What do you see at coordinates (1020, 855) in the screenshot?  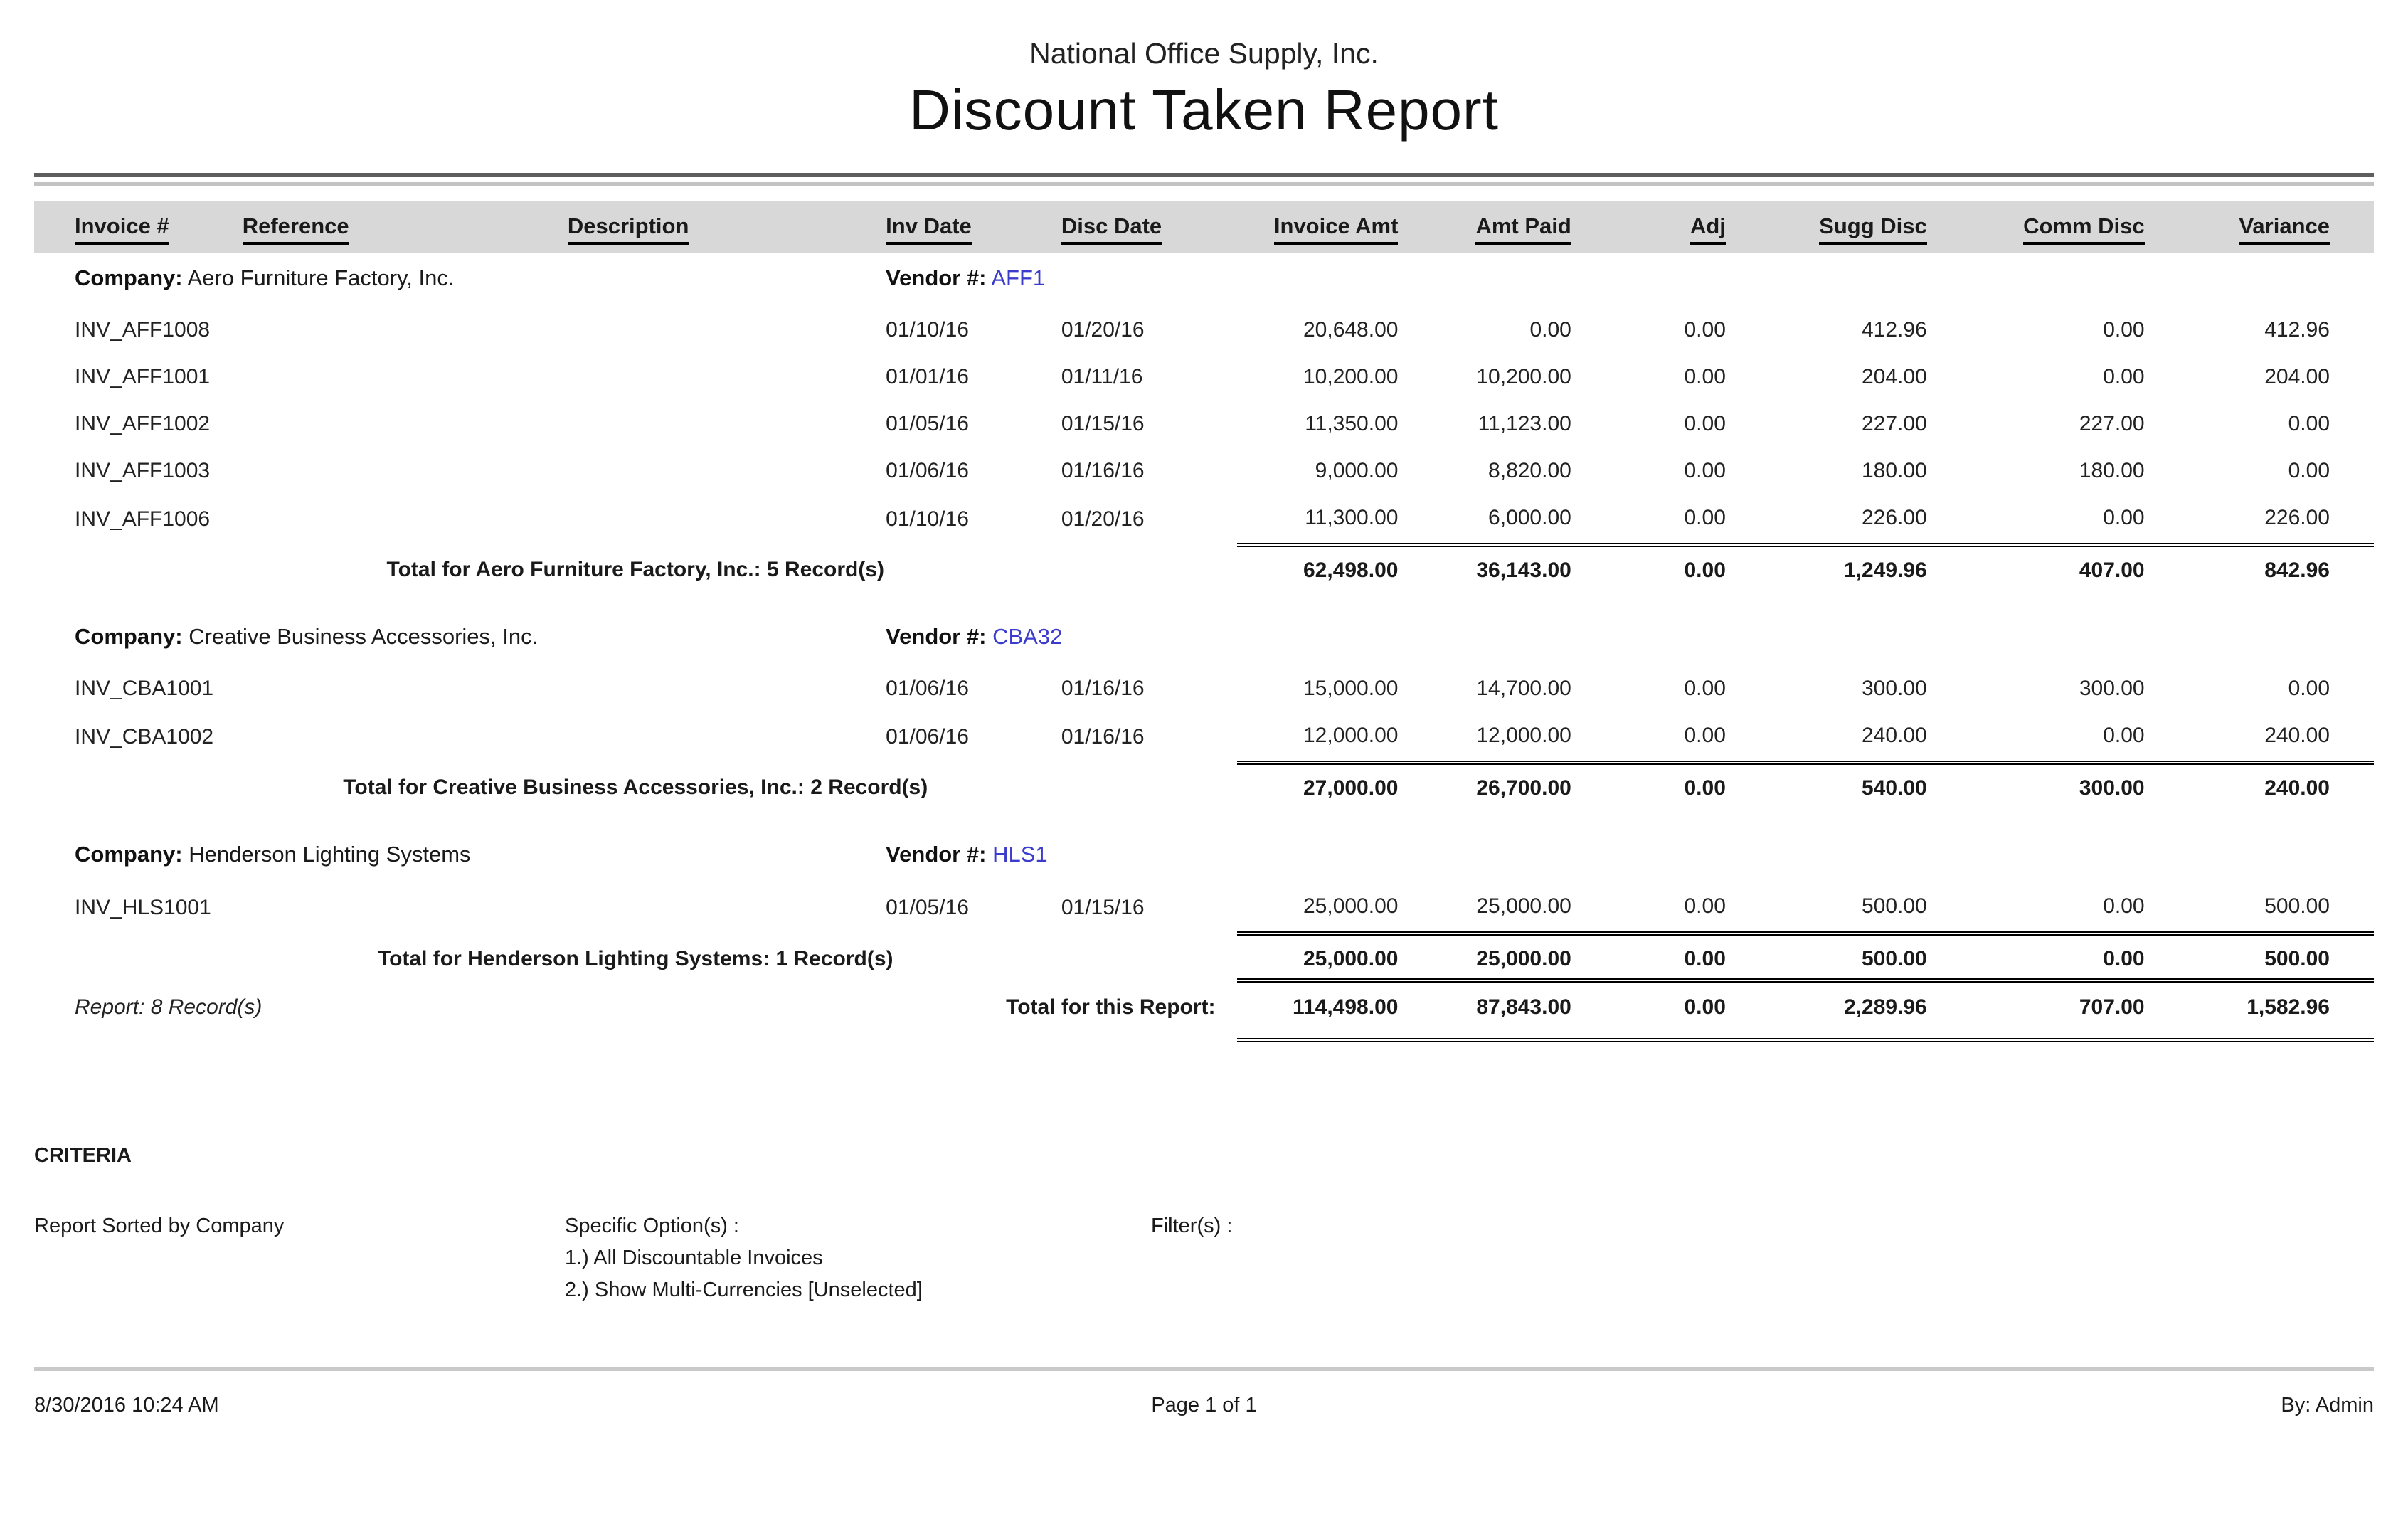 I see `vendor-code-link: HLS1` at bounding box center [1020, 855].